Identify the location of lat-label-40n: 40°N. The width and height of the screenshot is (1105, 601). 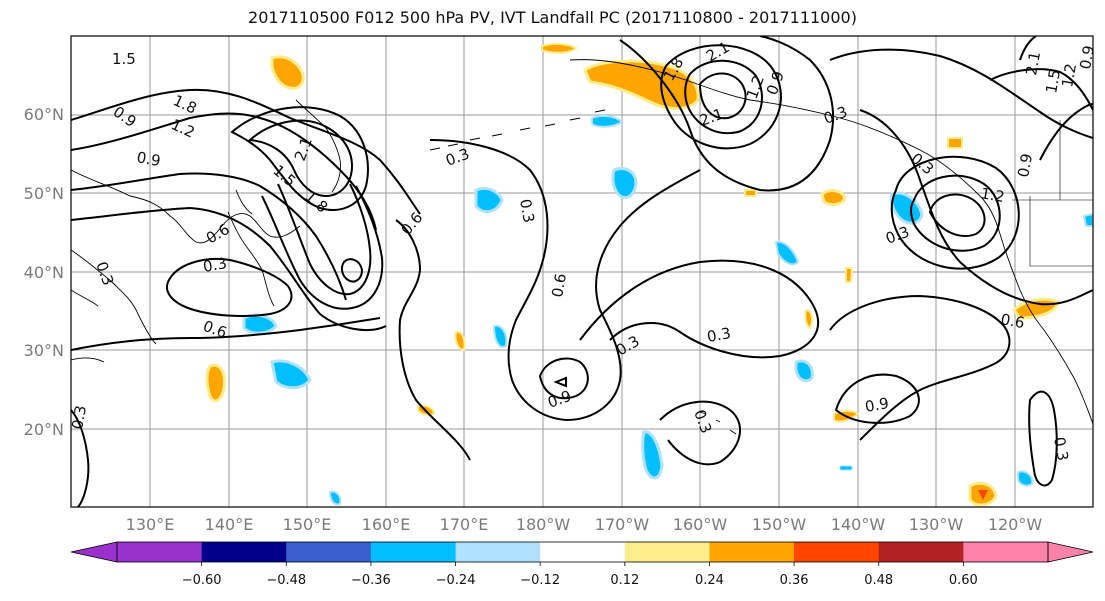
(44, 272).